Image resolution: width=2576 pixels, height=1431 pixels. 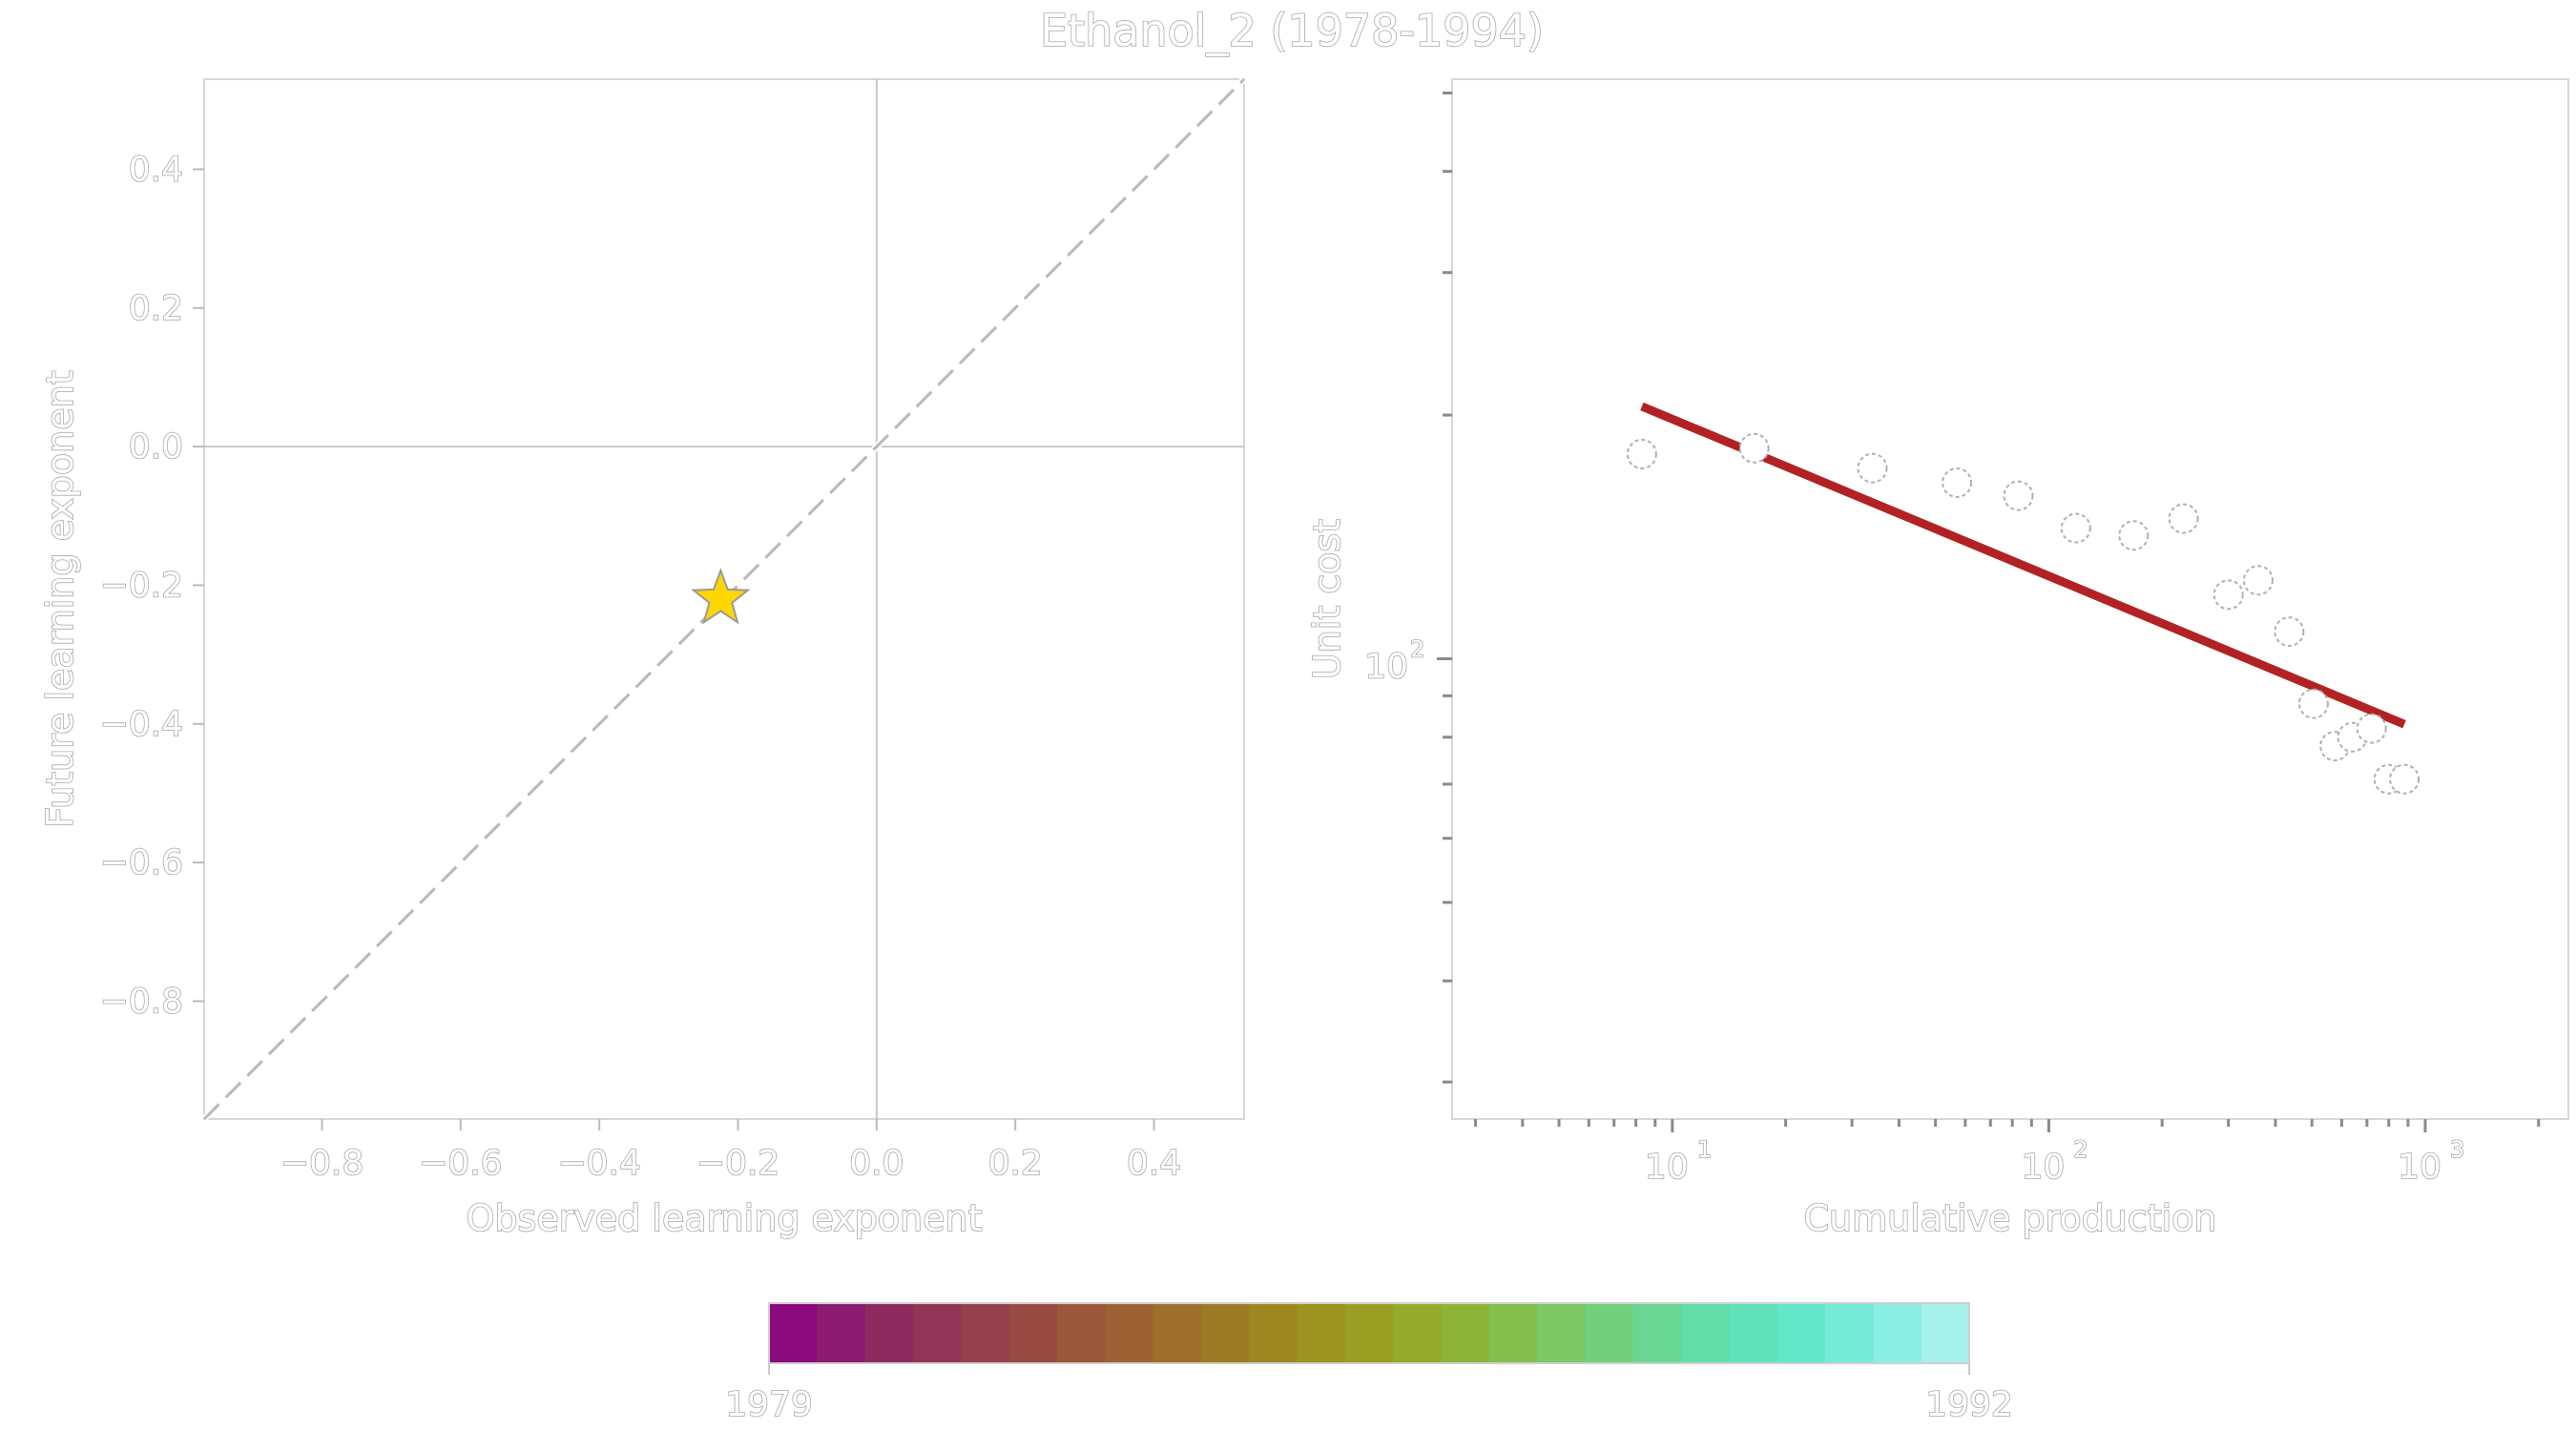 I want to click on left-y-tick-label: −0.2, so click(x=141, y=585).